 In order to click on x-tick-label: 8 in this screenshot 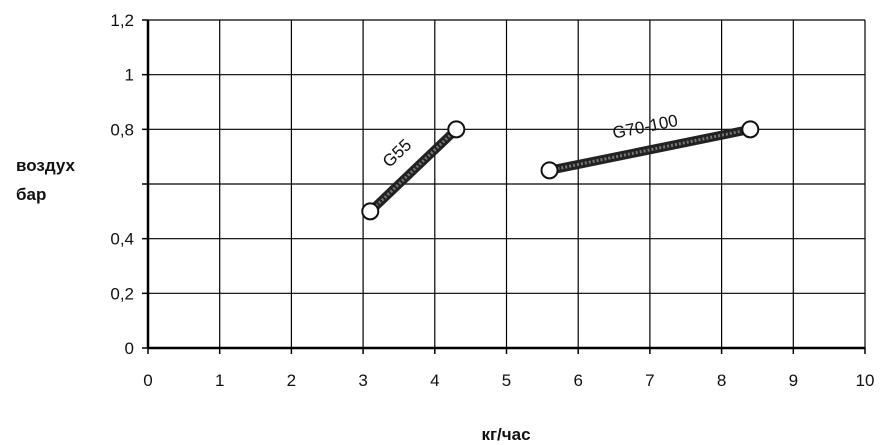, I will do `click(721, 380)`.